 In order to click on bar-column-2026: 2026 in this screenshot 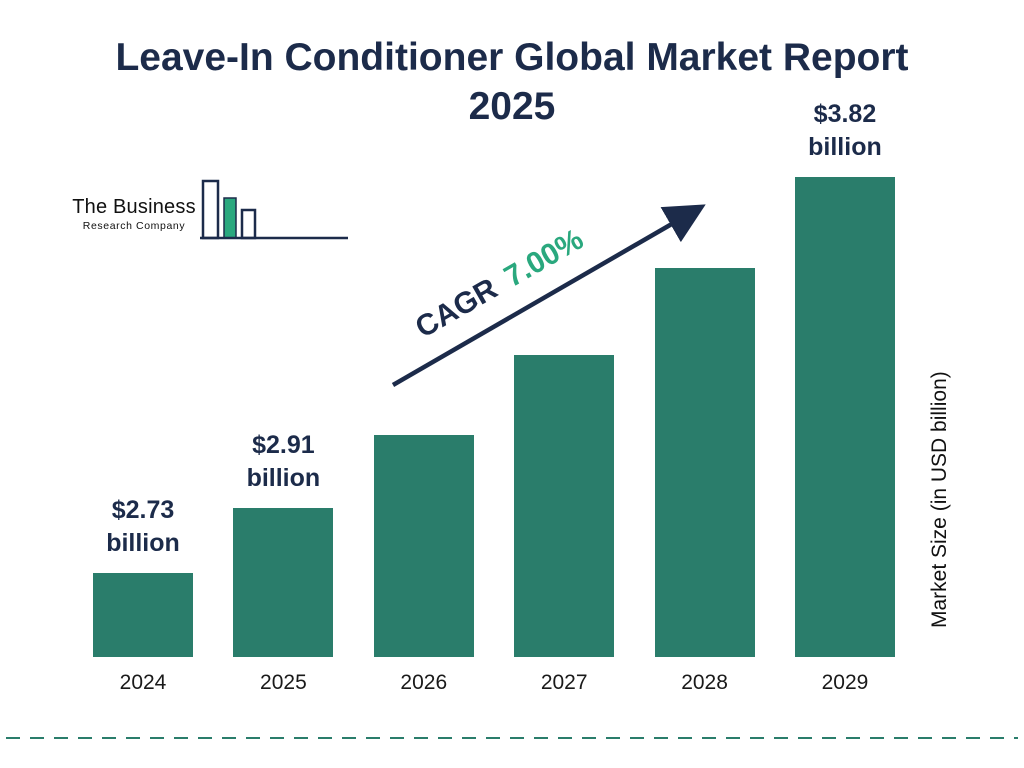, I will do `click(424, 416)`.